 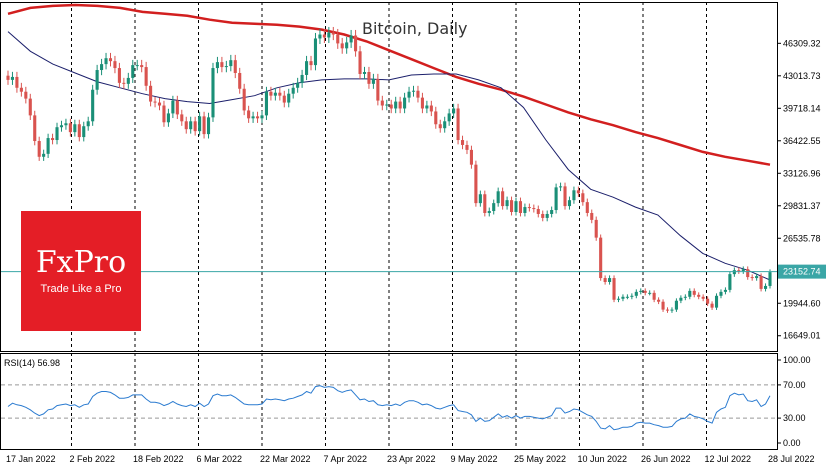 I want to click on price-tick-label: 16649.01, so click(x=802, y=336).